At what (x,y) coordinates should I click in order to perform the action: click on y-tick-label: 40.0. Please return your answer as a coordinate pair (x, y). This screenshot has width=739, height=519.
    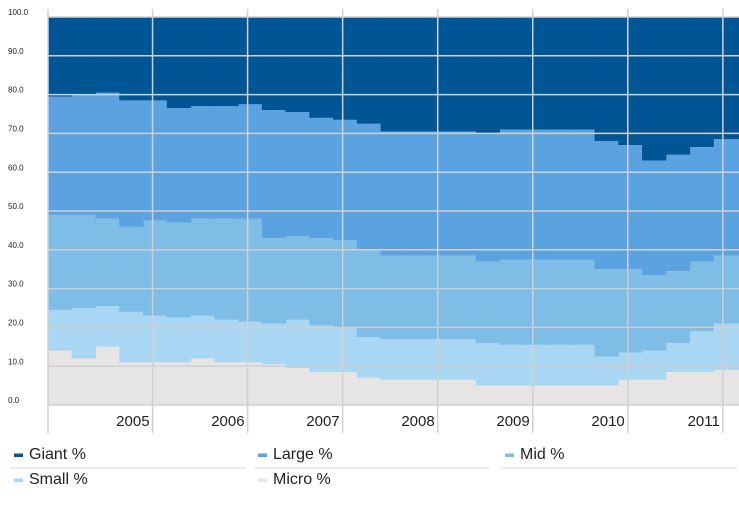
    Looking at the image, I should click on (16, 245).